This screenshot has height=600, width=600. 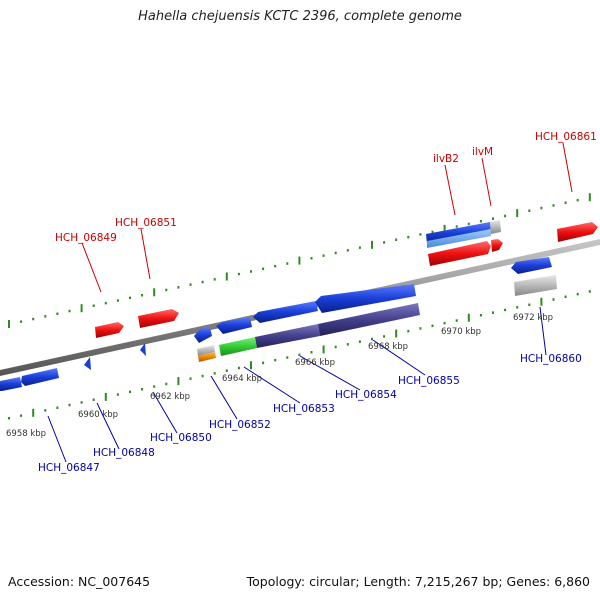 I want to click on gene-label-ilvm: ilvM, so click(x=482, y=152).